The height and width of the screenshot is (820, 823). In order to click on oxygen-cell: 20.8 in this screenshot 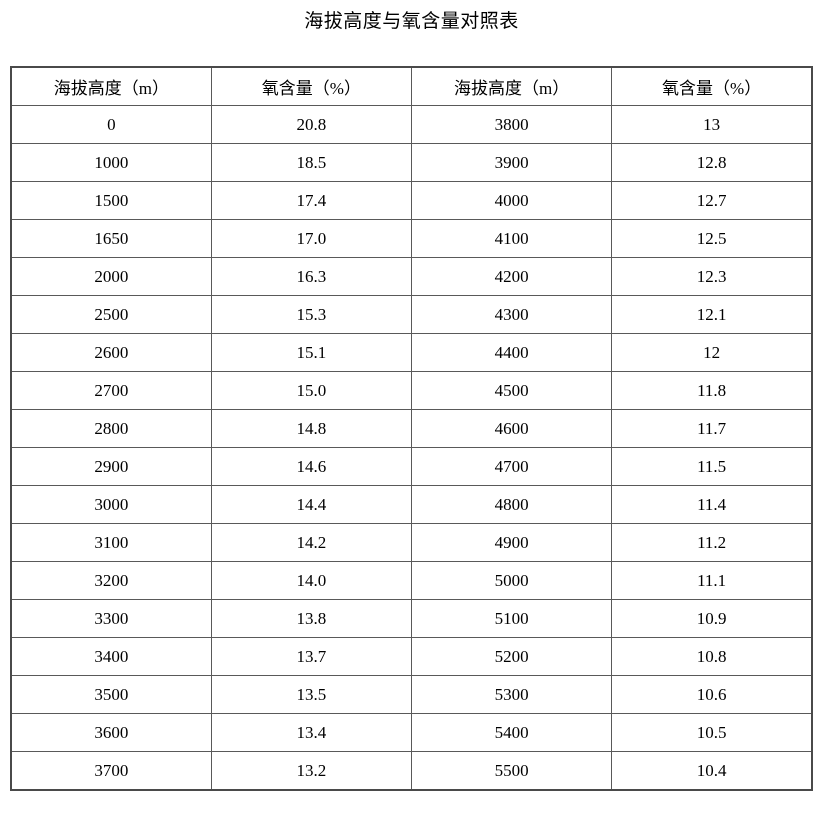, I will do `click(311, 124)`.